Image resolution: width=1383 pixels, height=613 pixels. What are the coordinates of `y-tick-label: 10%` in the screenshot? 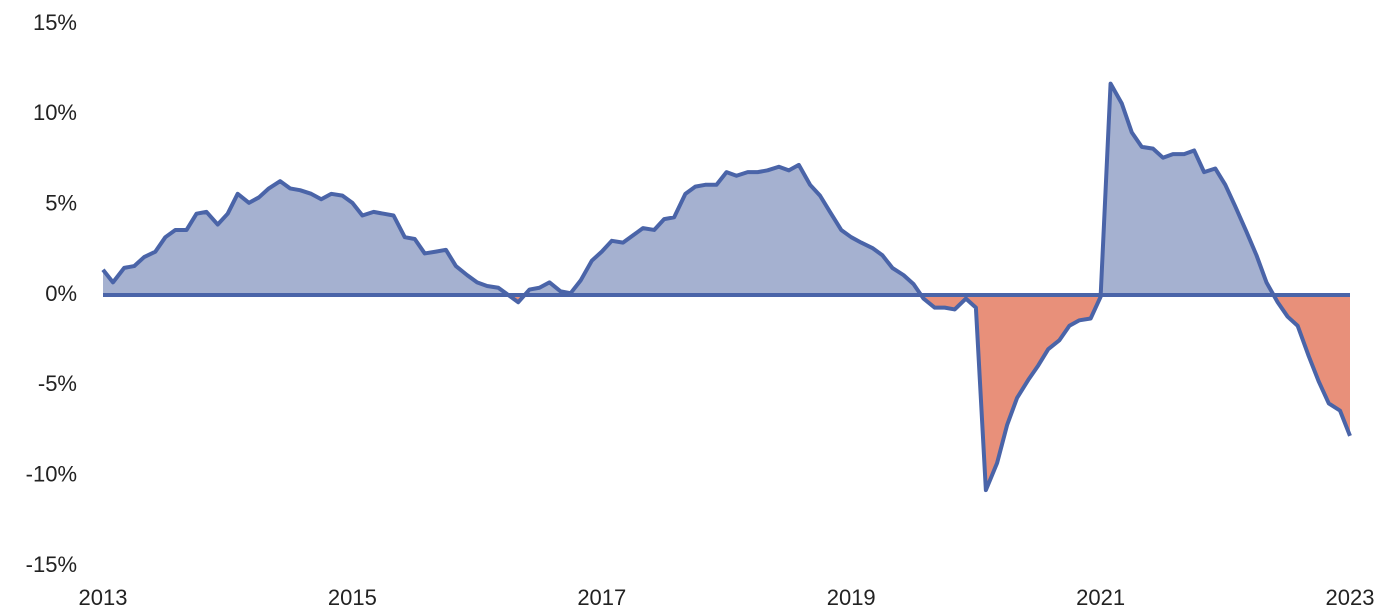 It's located at (55, 112).